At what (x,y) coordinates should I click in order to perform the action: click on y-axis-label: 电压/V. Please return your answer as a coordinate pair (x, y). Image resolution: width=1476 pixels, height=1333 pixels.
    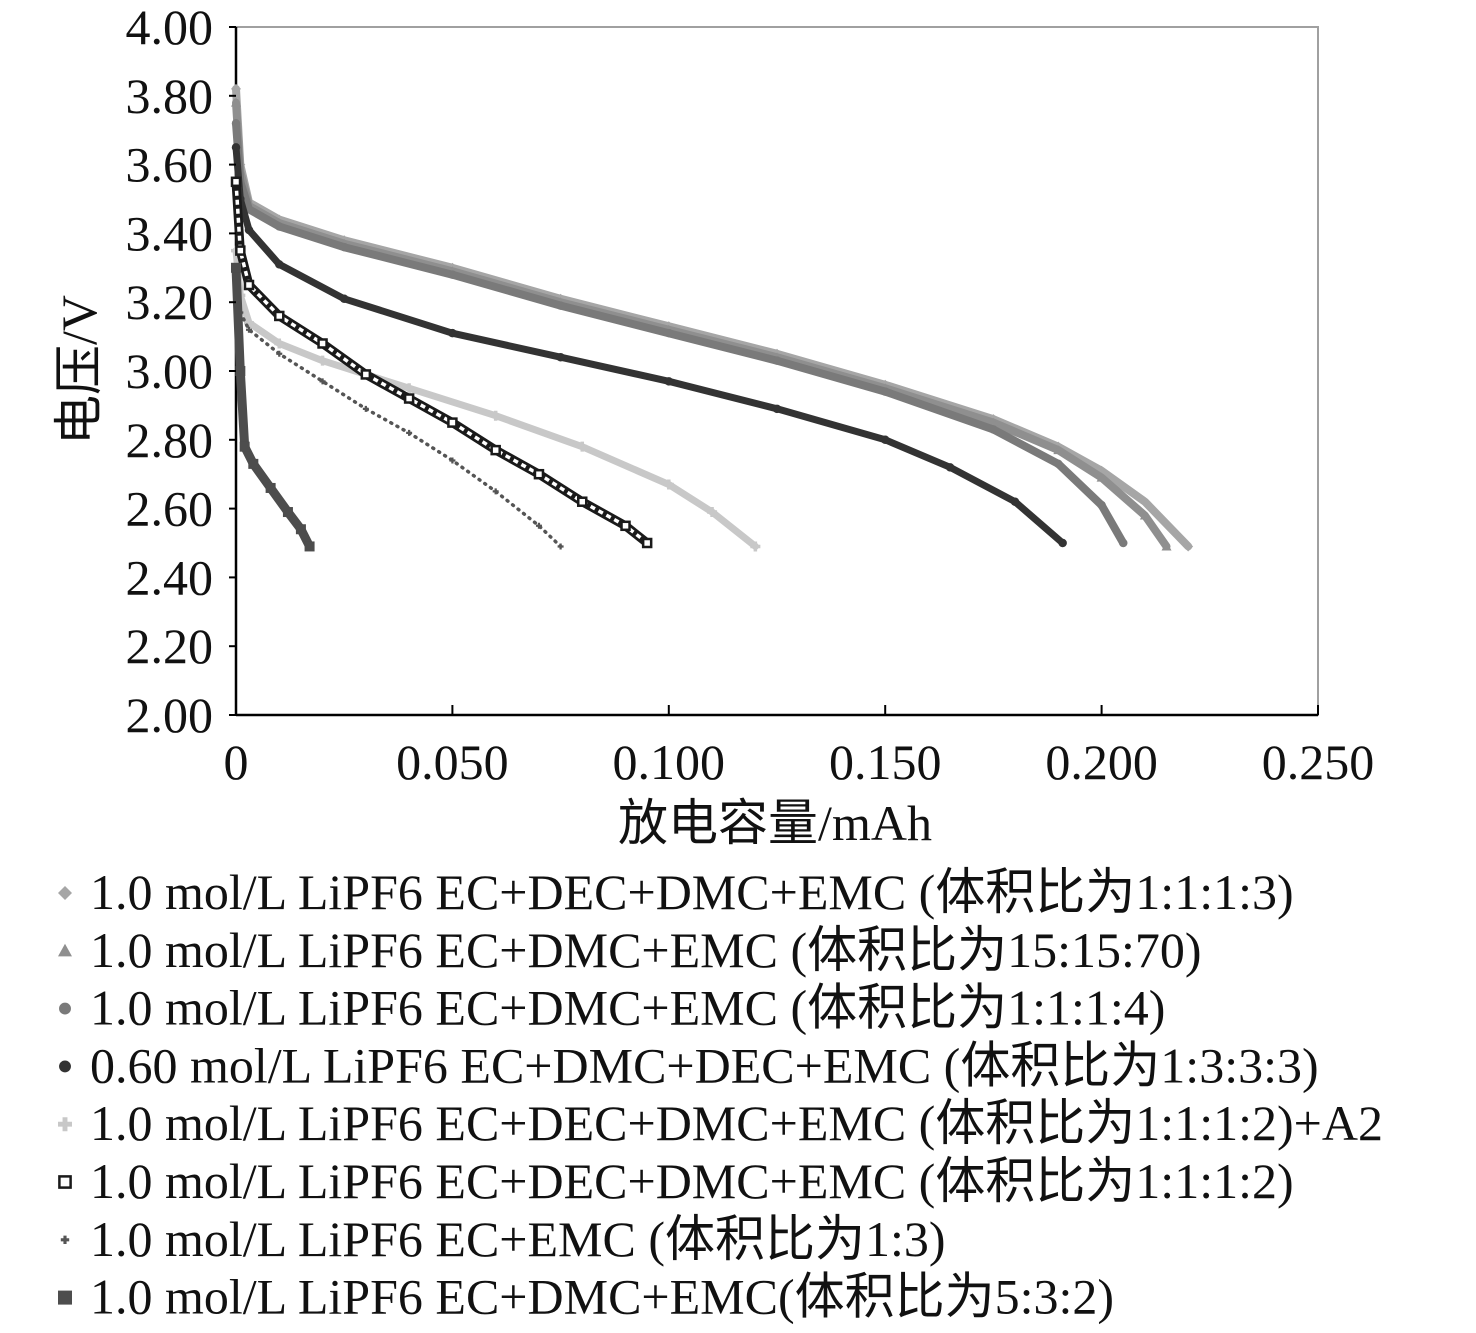
    Looking at the image, I should click on (79, 370).